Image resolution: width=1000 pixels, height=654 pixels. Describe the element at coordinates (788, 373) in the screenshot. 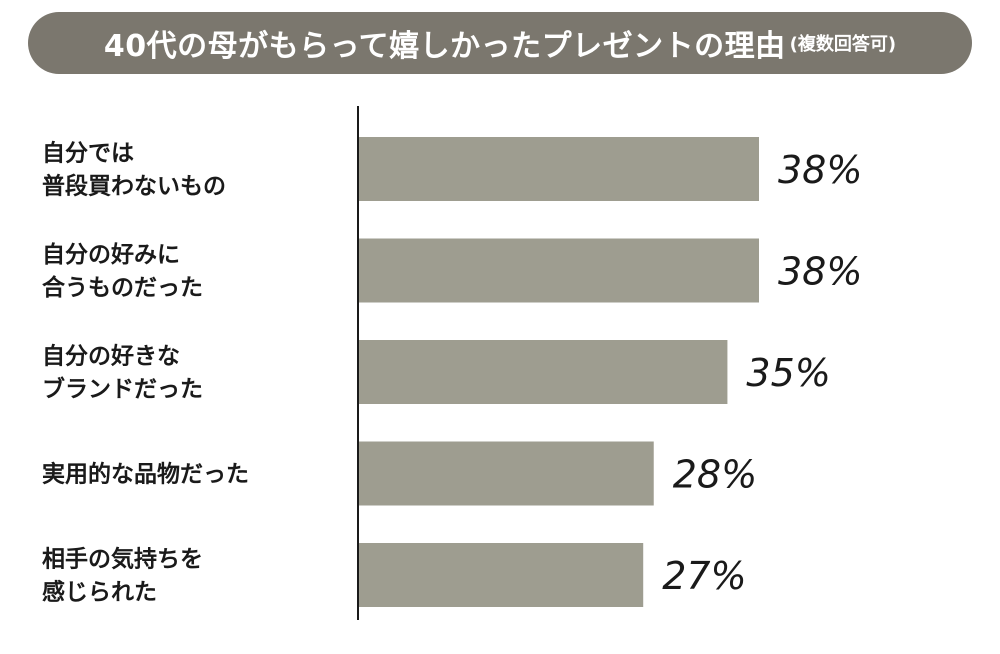

I see `value-label-3: 35%` at that location.